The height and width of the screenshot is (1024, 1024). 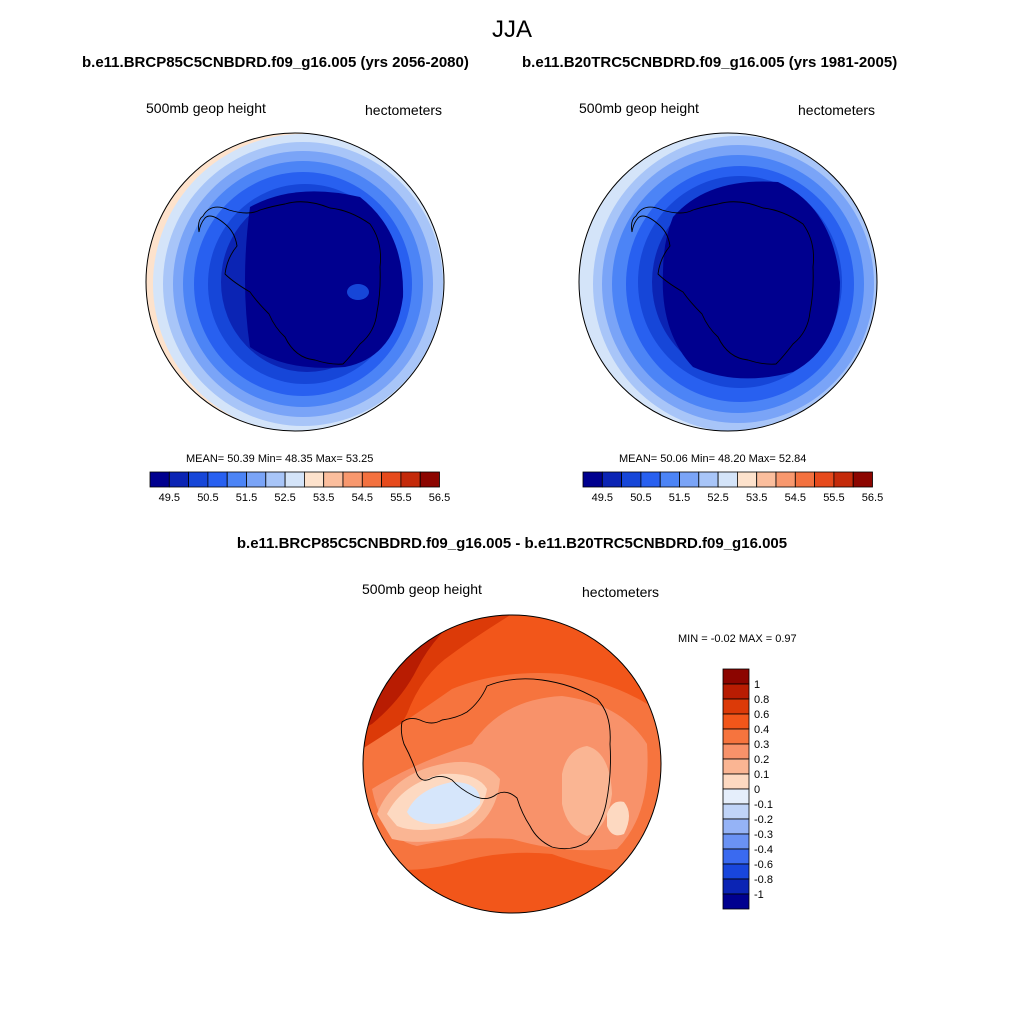 I want to click on colorbar-tick-label: -0.2, so click(x=763, y=820).